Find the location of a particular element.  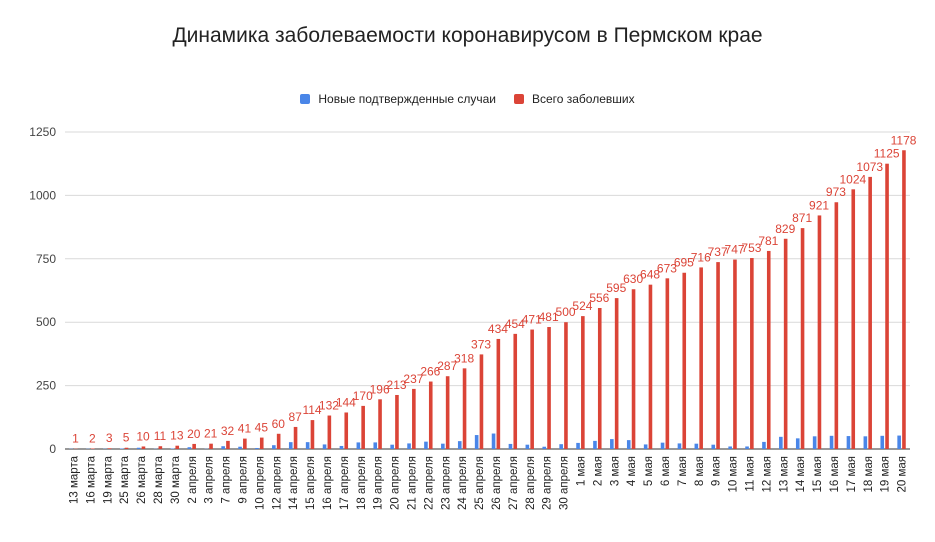

x-tick-label: 28 марта is located at coordinates (159, 479).